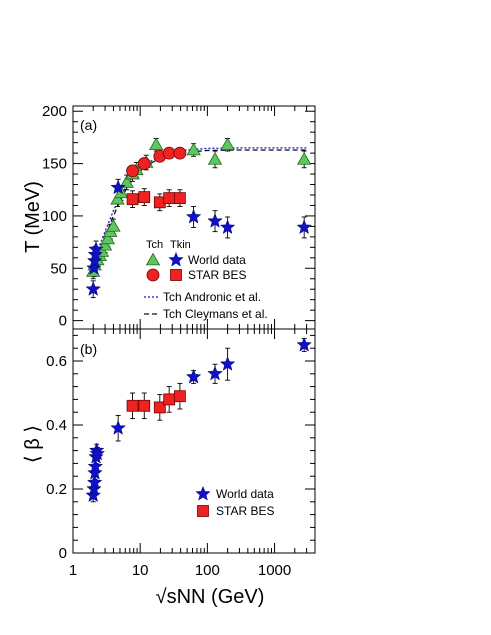  Describe the element at coordinates (274, 570) in the screenshot. I see `x-tick-label: 1000` at that location.